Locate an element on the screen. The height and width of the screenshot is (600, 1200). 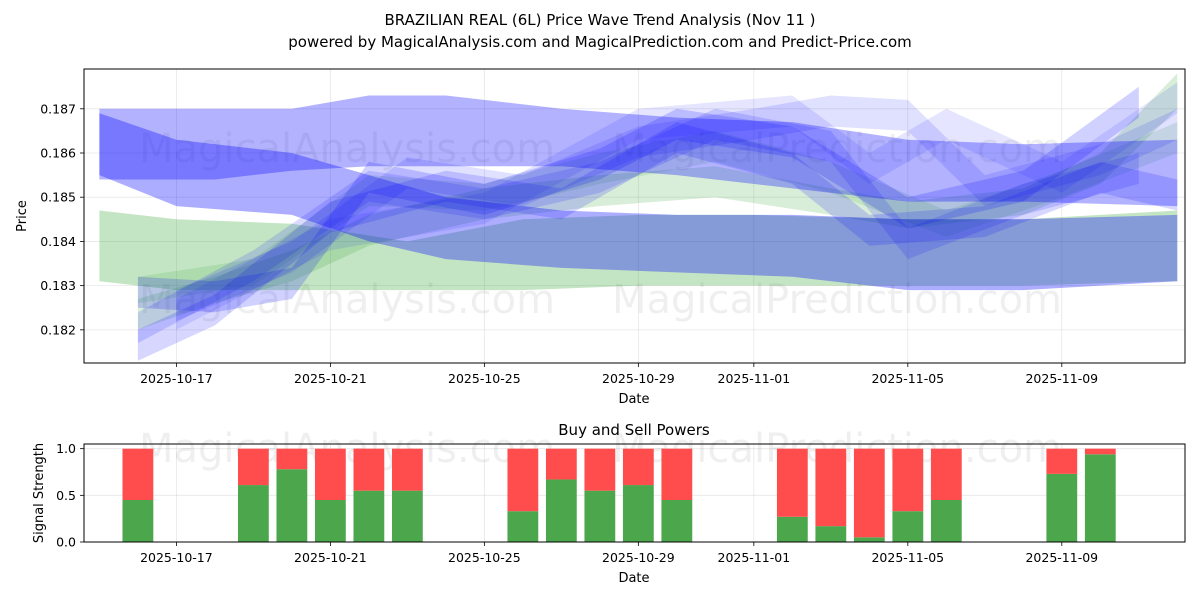
price-y-tick-label: 0.186 is located at coordinates (58, 153).